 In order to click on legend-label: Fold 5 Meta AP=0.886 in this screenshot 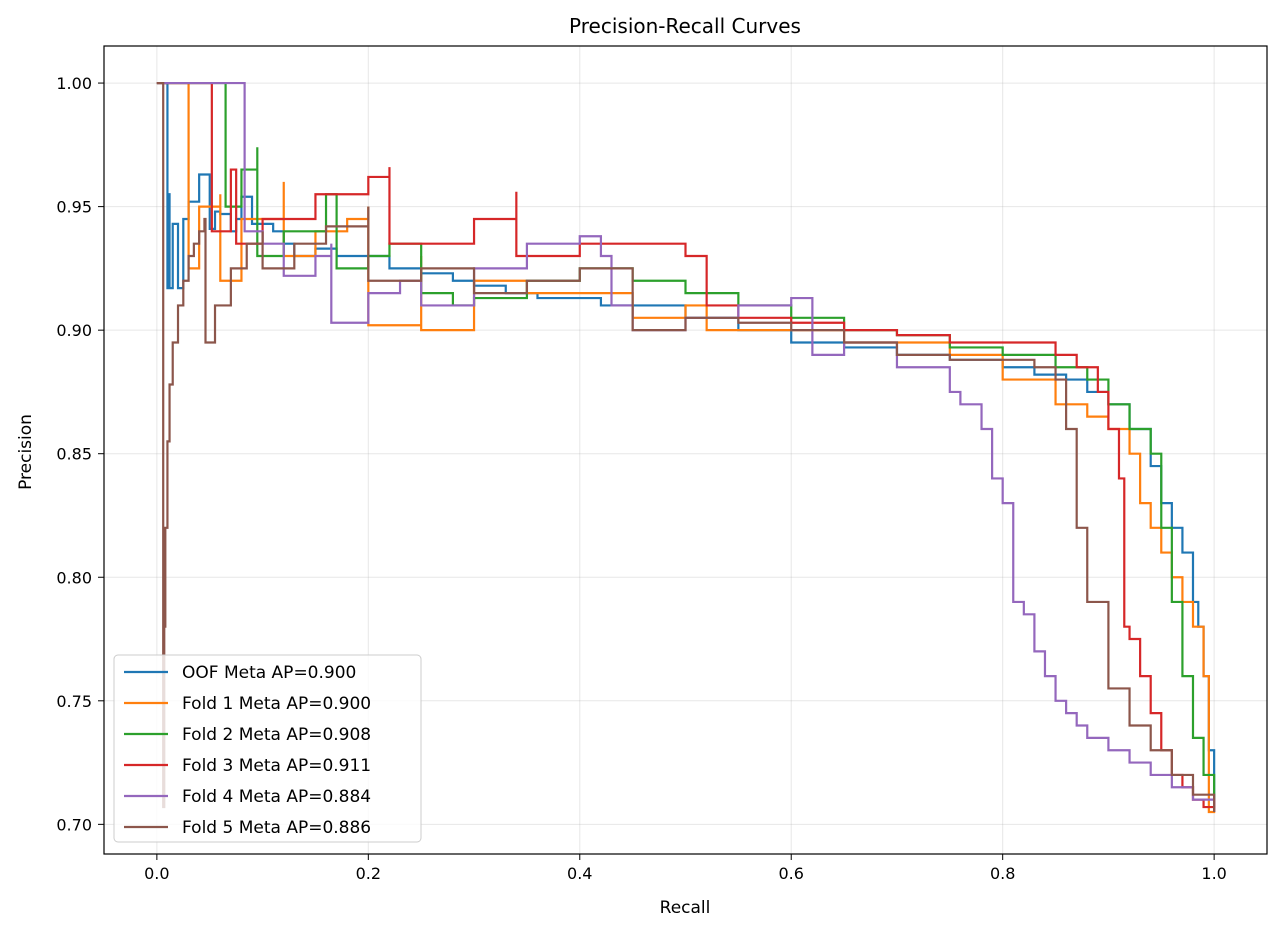, I will do `click(276, 828)`.